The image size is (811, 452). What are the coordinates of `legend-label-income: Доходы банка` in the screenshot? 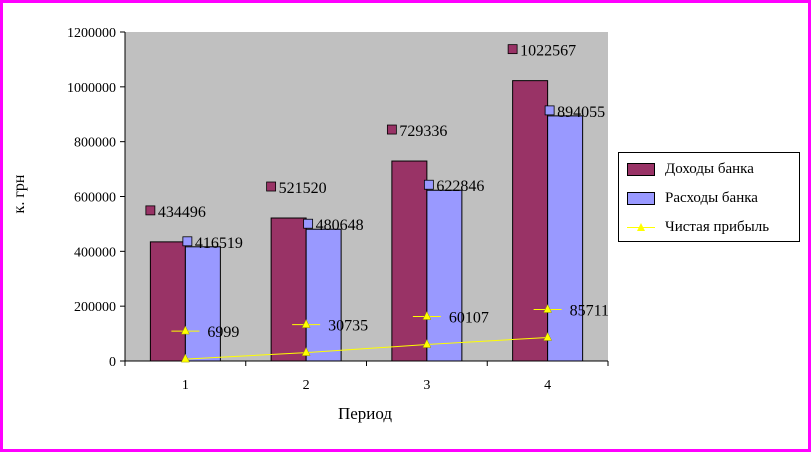 It's located at (709, 168).